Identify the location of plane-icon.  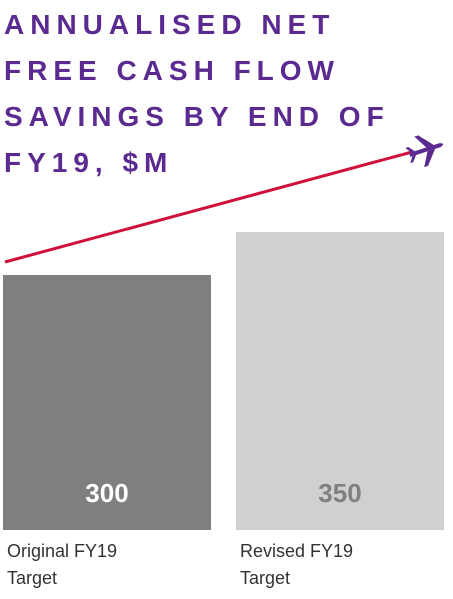
(424, 151).